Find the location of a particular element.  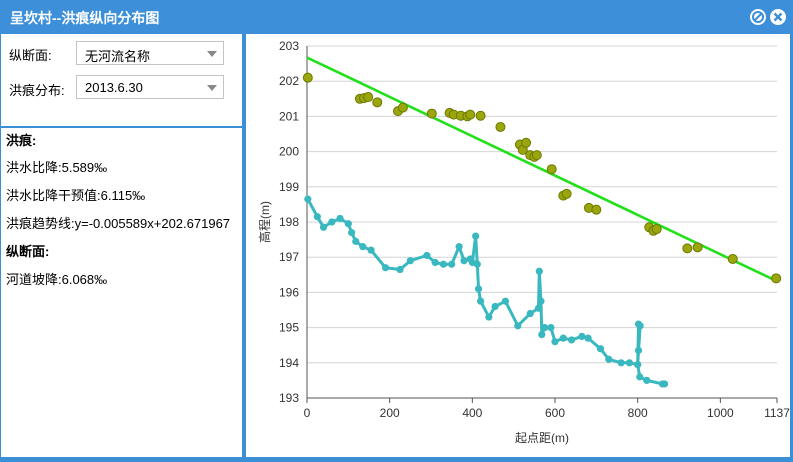

y-tick-label: 197 is located at coordinates (289, 257).